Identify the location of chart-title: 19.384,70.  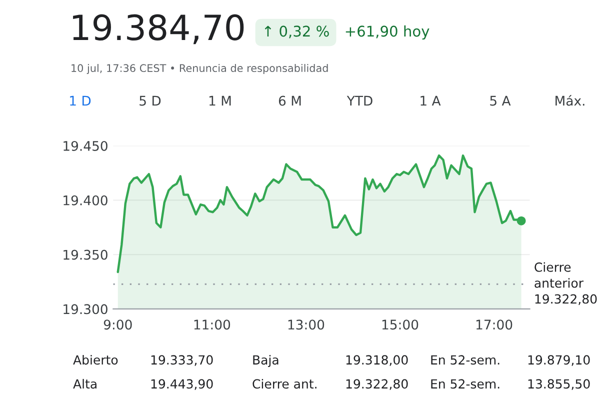
(158, 29).